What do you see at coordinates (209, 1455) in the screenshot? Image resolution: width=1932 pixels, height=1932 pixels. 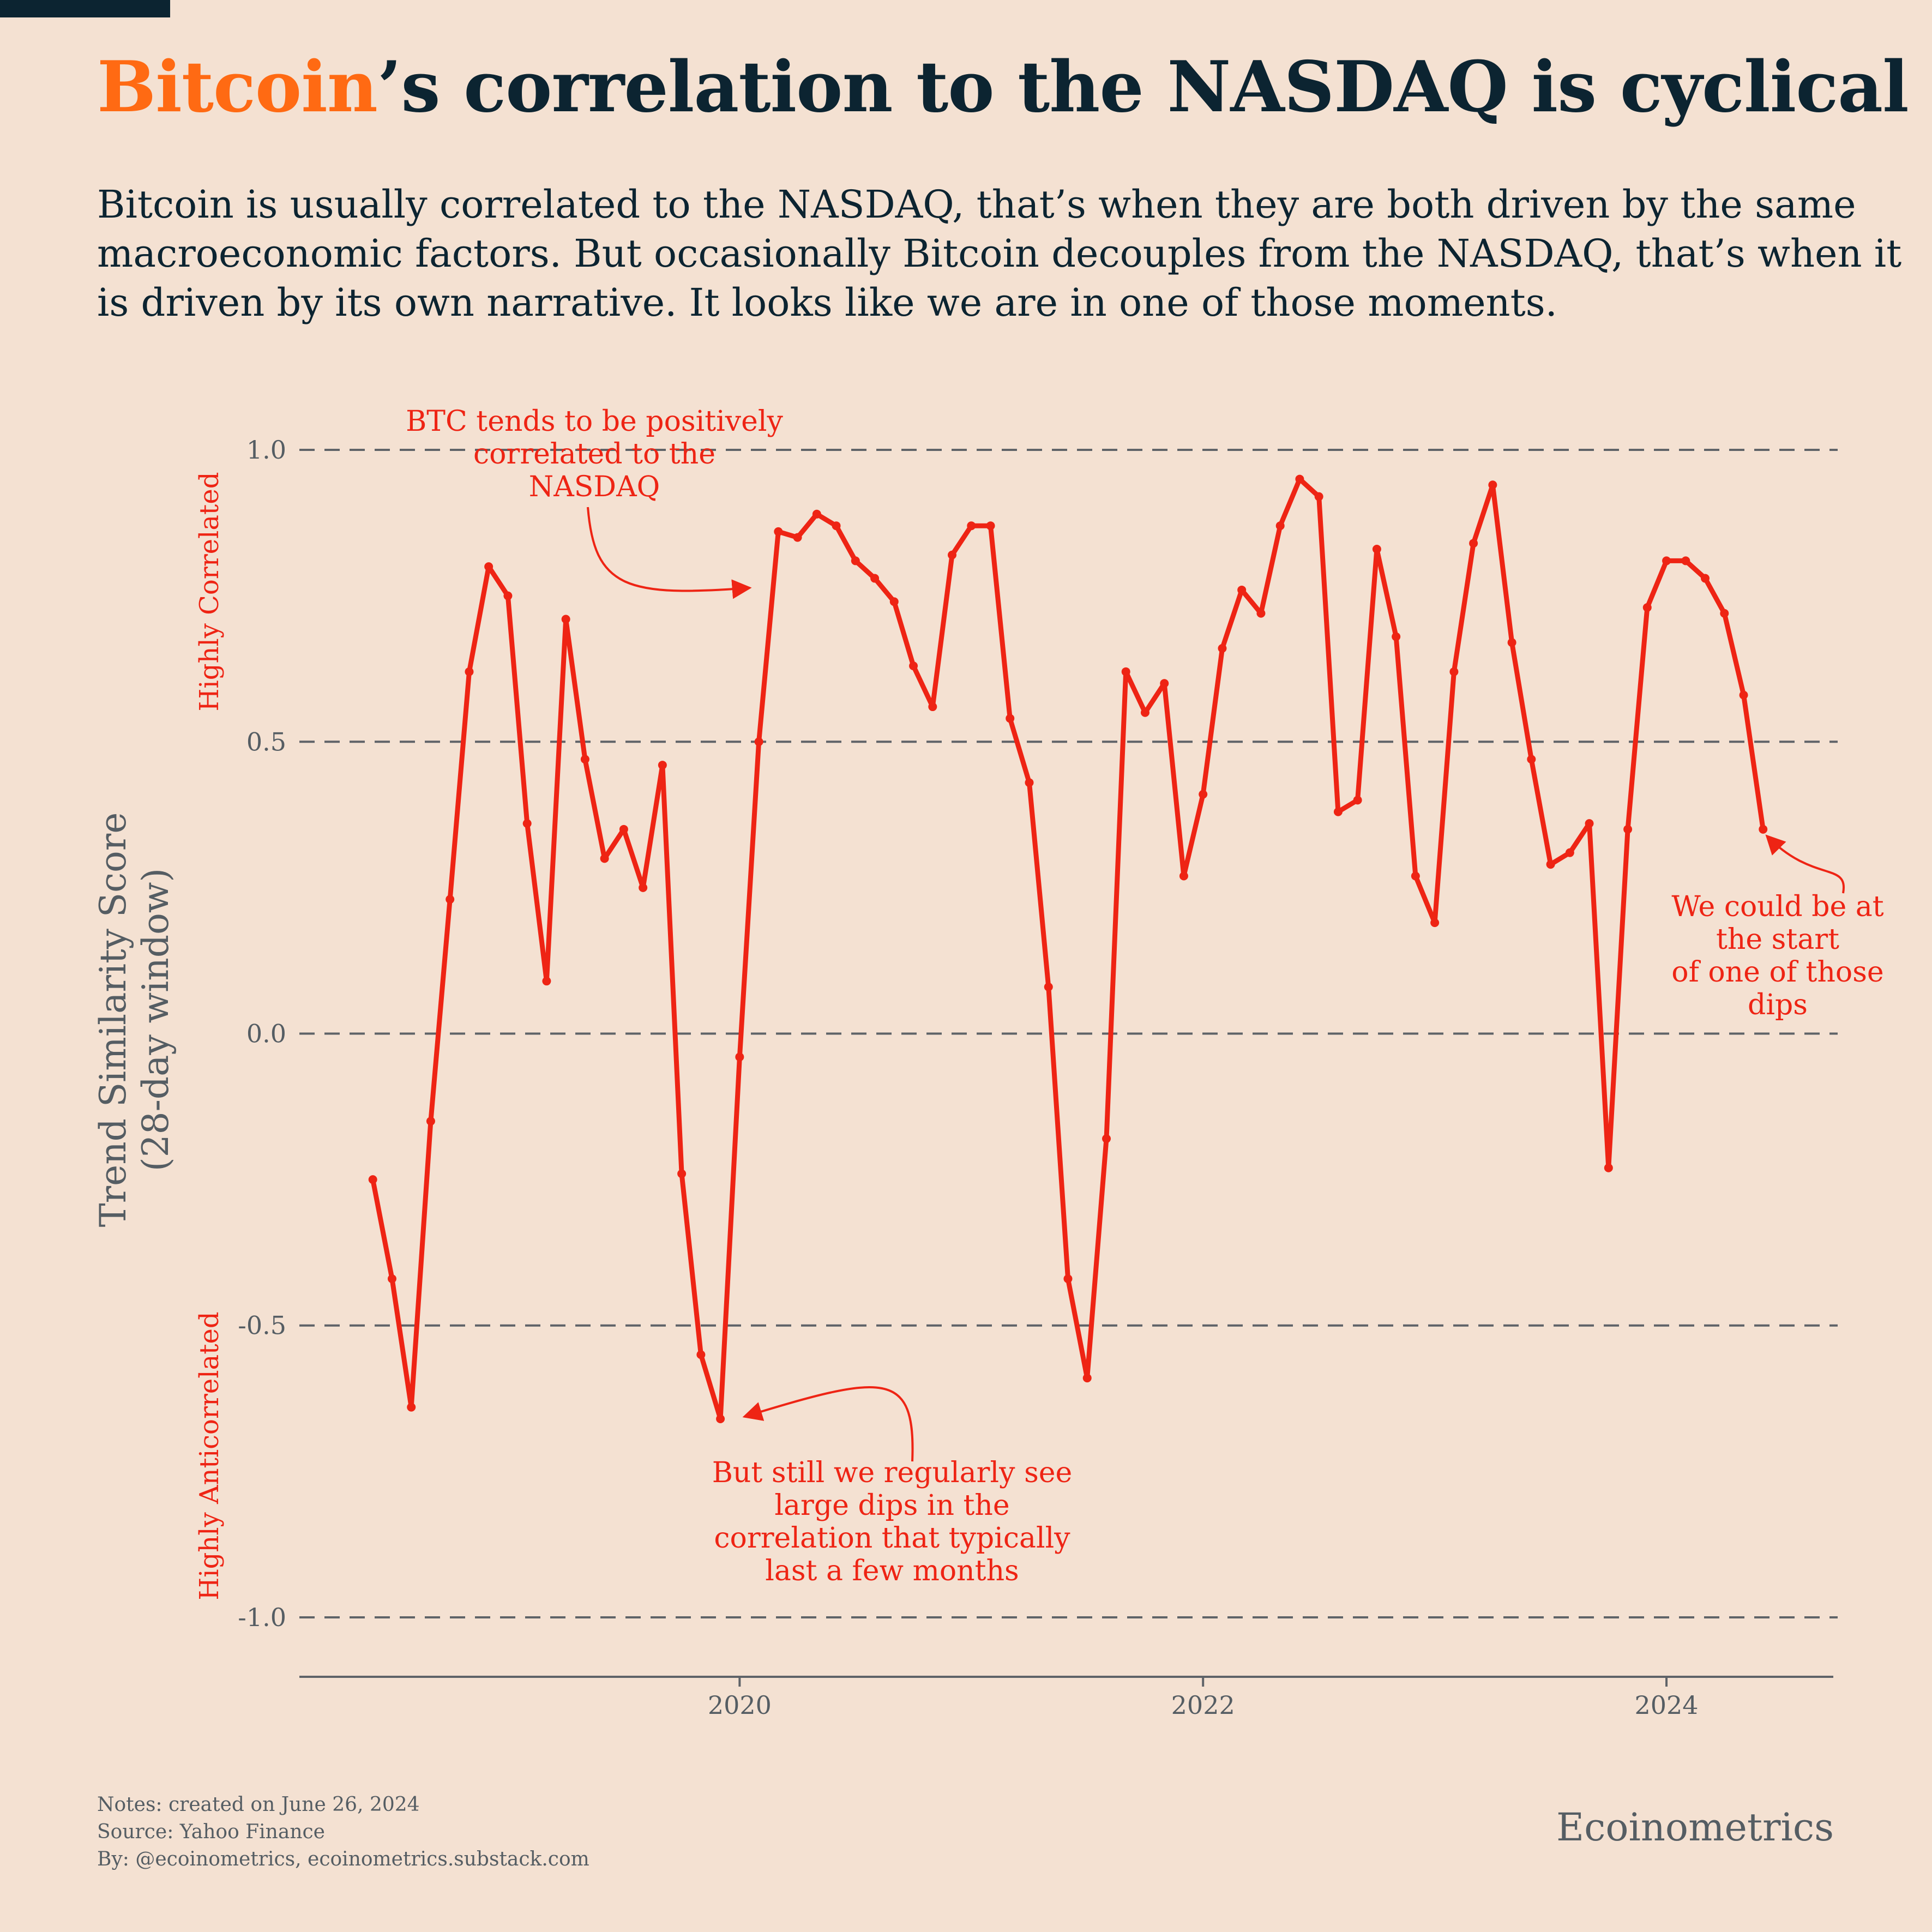 I see `band-label-highly-anticorrelated: Highly Anticorrelated` at bounding box center [209, 1455].